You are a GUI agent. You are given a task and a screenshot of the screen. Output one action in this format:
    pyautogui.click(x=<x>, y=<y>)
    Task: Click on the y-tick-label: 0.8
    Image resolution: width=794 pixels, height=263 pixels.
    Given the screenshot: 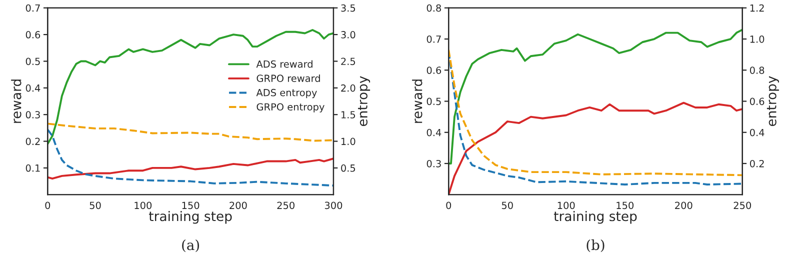 What is the action you would take?
    pyautogui.click(x=433, y=8)
    